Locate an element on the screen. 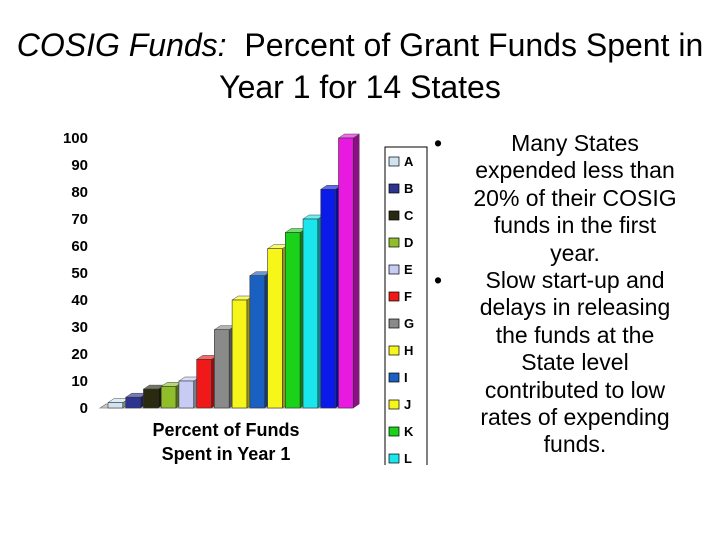 This screenshot has width=720, height=540. legend-label: B is located at coordinates (408, 188).